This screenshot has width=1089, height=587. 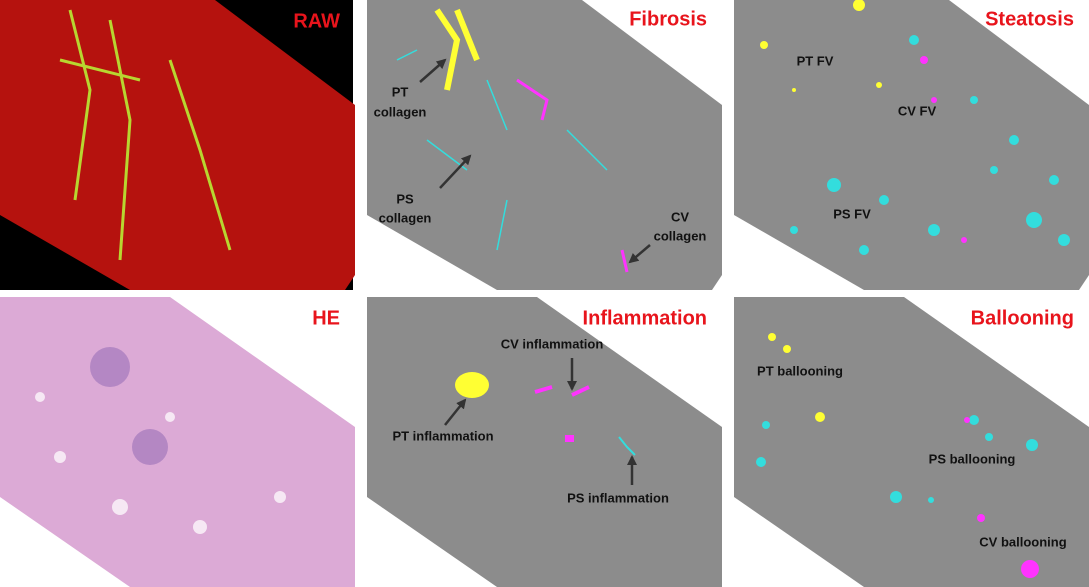 What do you see at coordinates (1022, 318) in the screenshot?
I see `panel-title: Ballooning` at bounding box center [1022, 318].